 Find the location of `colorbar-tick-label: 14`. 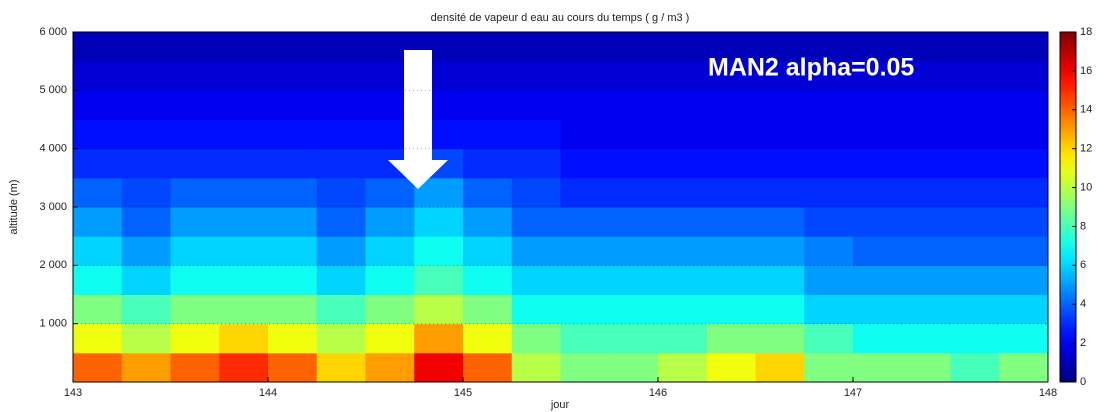

colorbar-tick-label: 14 is located at coordinates (1086, 110).